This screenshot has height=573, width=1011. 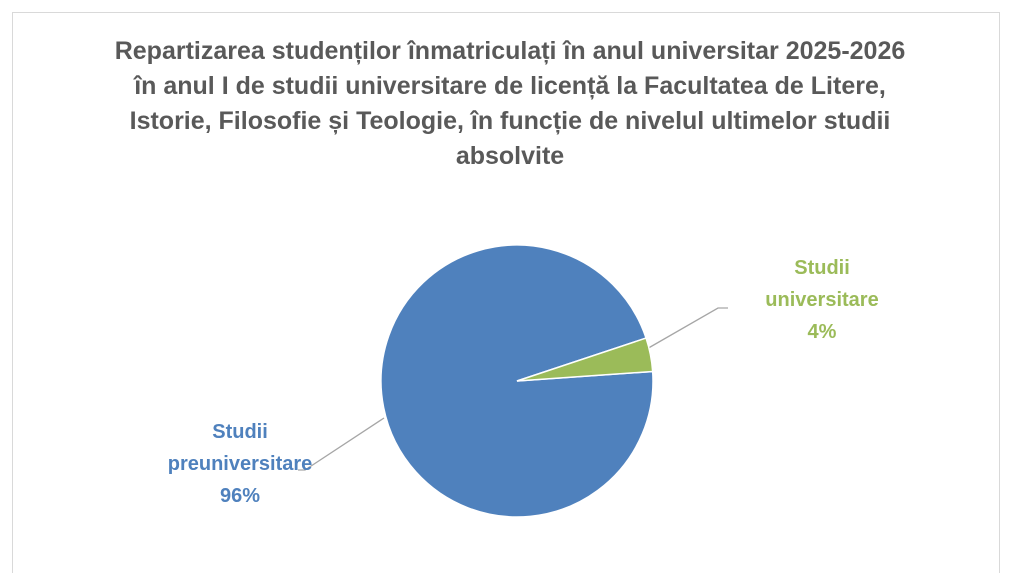 I want to click on data-label: Studii universitare 4%, so click(x=821, y=300).